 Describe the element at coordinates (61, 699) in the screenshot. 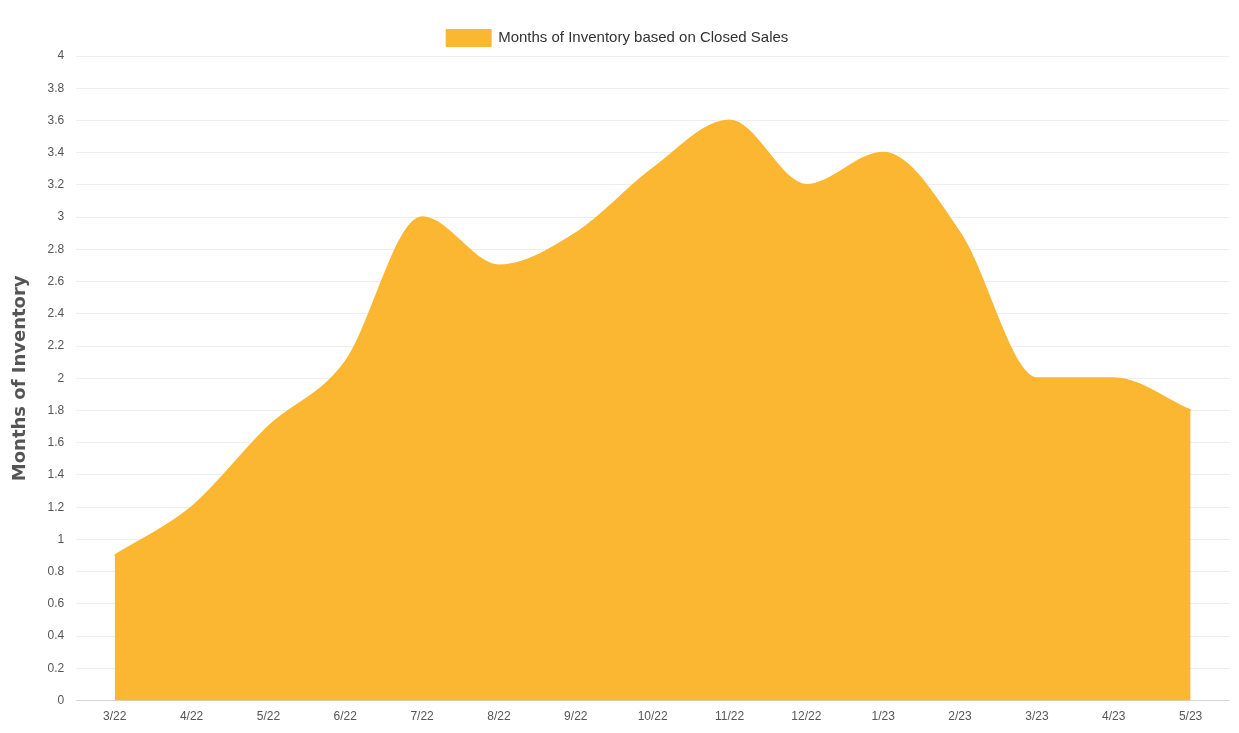

I see `y-tick-label: 0` at that location.